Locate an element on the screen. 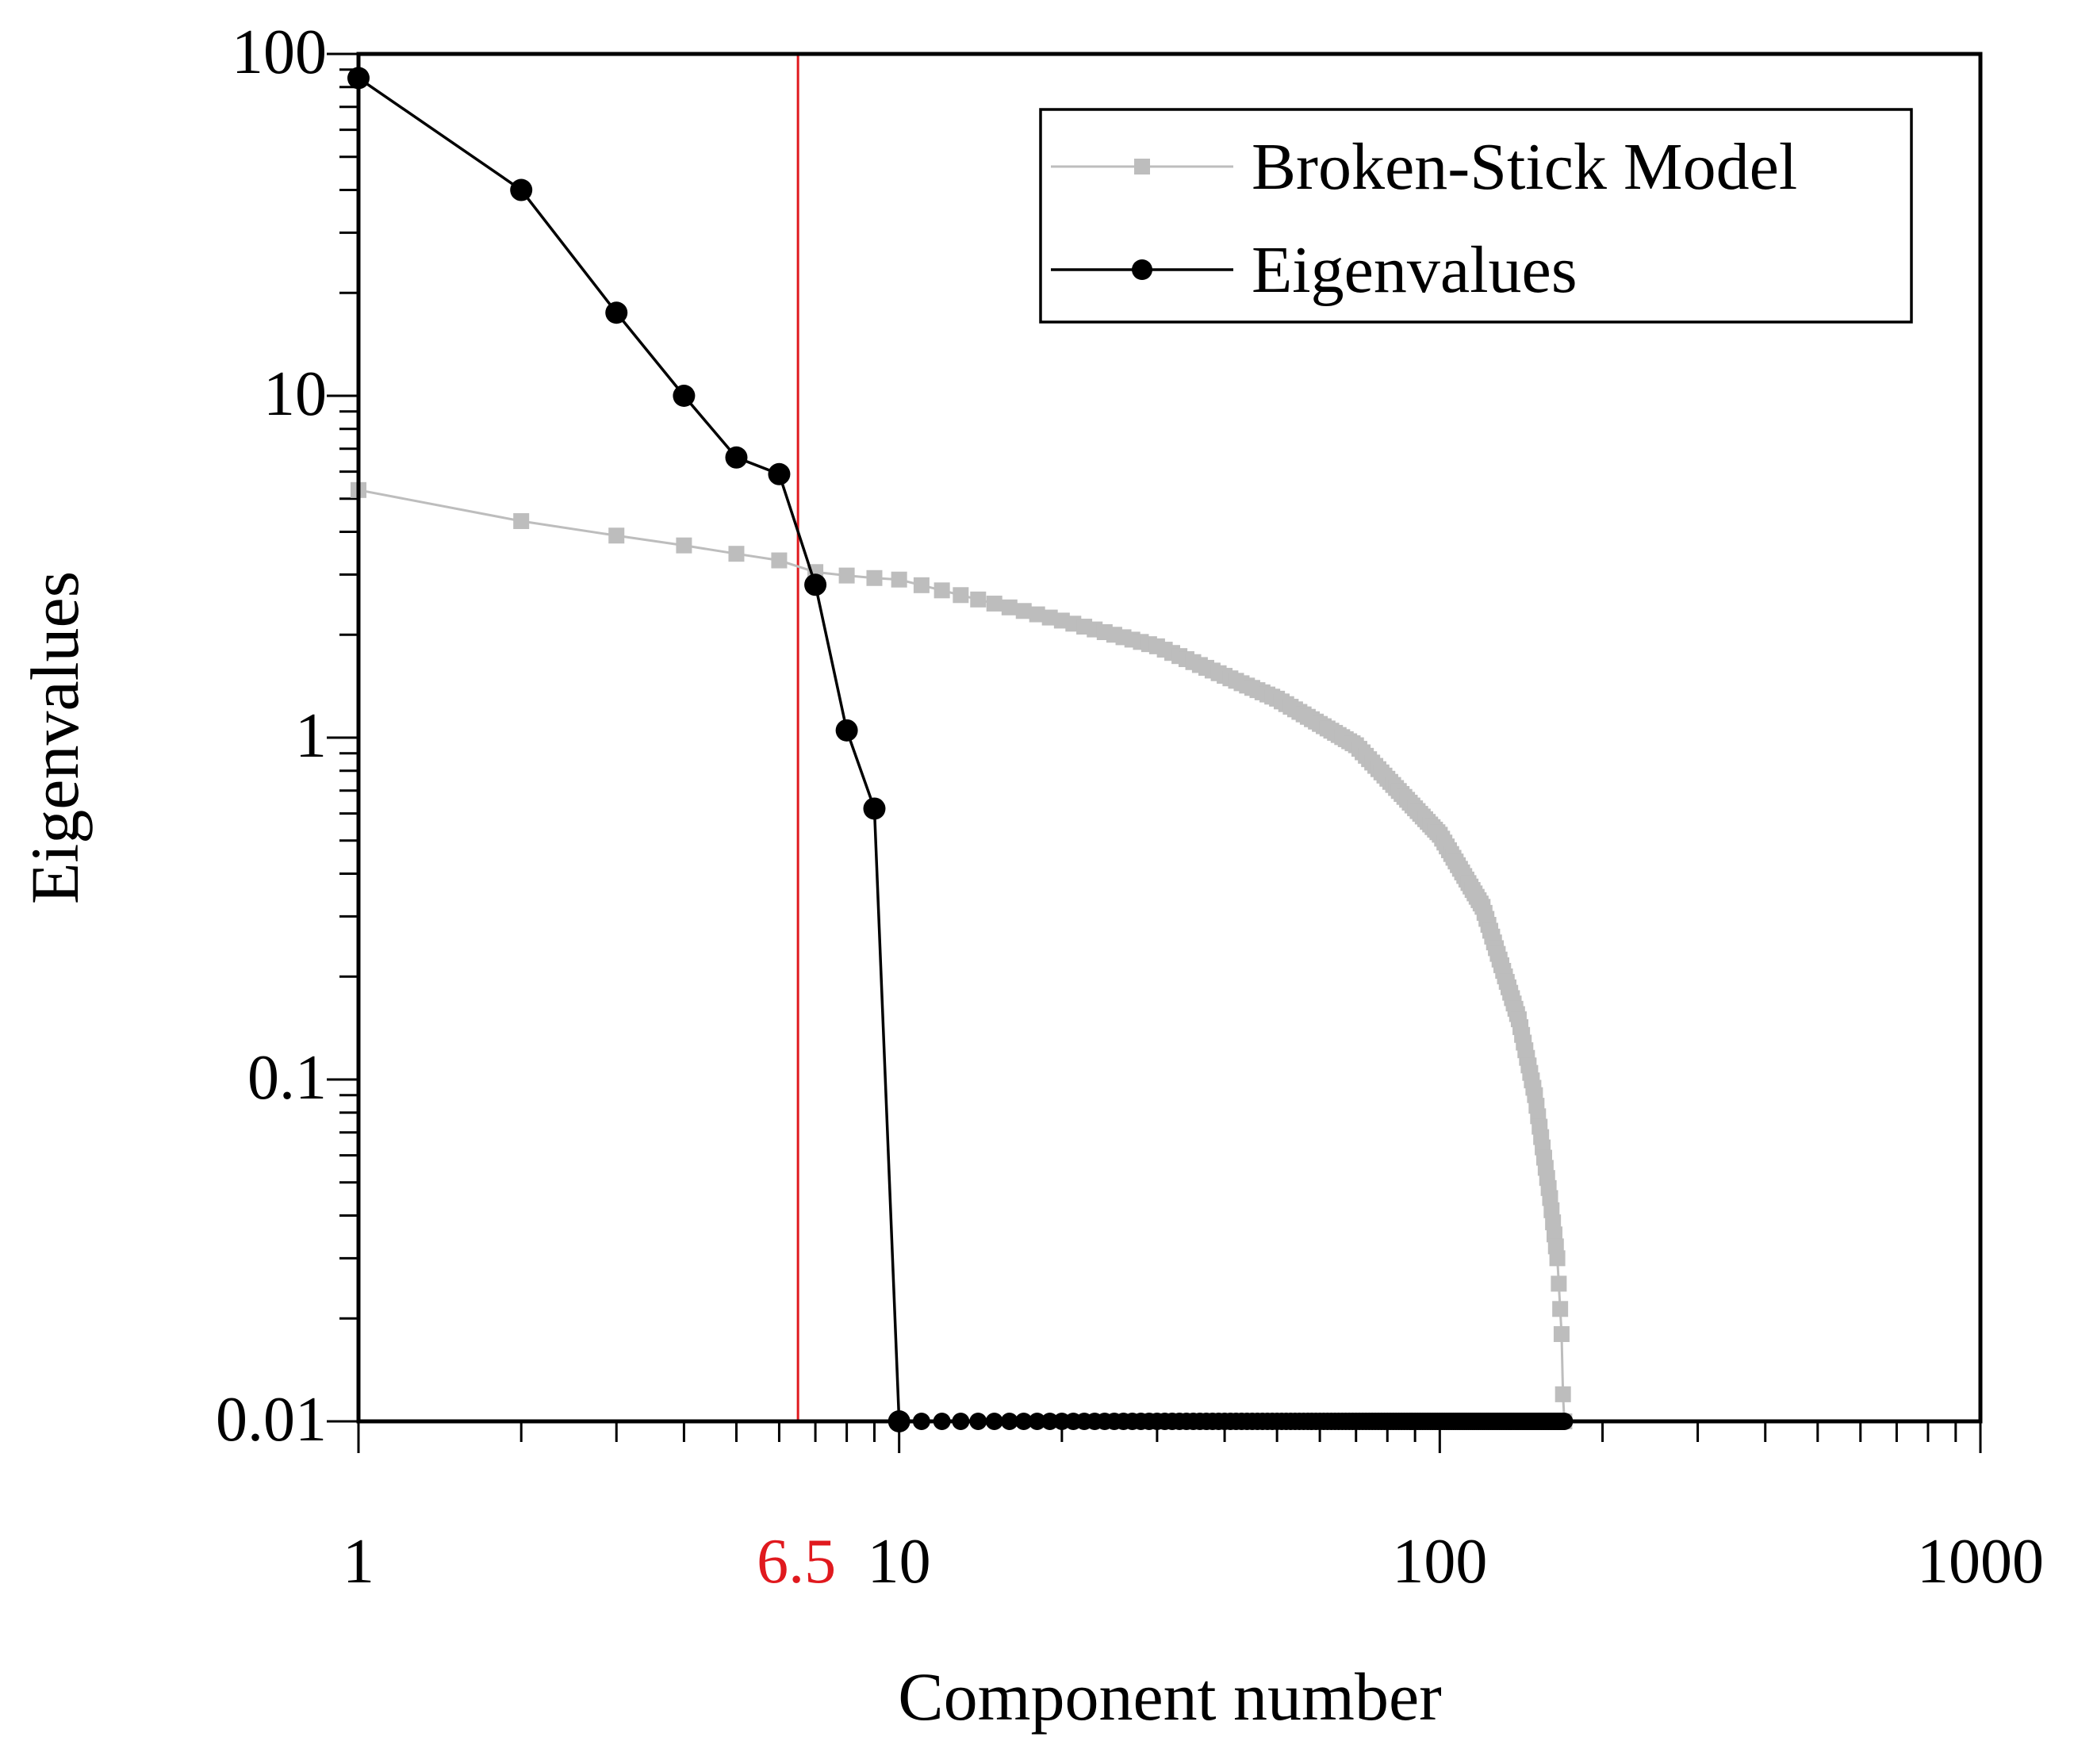  legend-eigenvalues-label: Eigenvalues is located at coordinates (1415, 270).